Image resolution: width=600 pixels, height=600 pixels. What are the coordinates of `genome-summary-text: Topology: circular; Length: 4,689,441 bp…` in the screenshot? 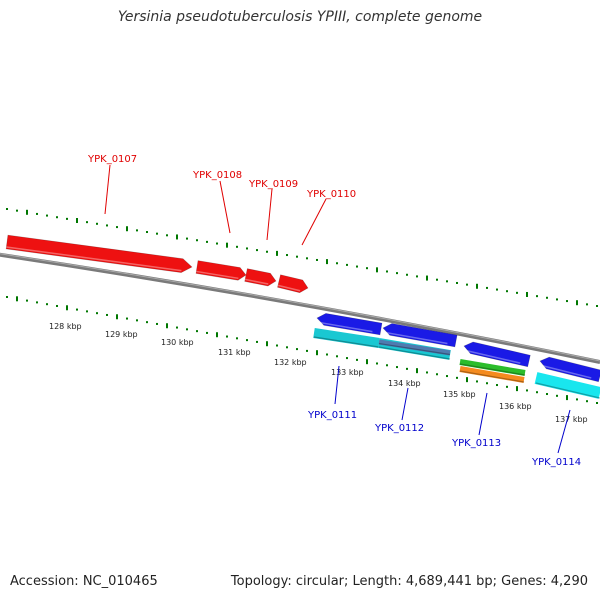 It's located at (409, 581).